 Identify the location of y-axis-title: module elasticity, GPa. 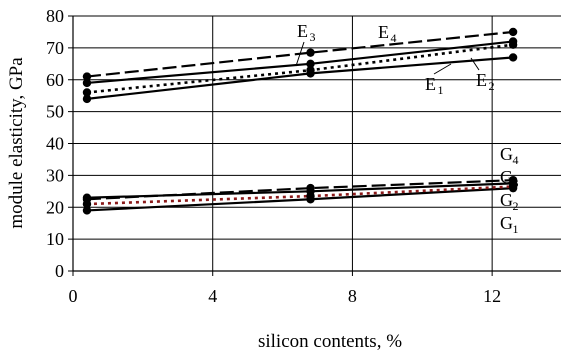
(16, 143).